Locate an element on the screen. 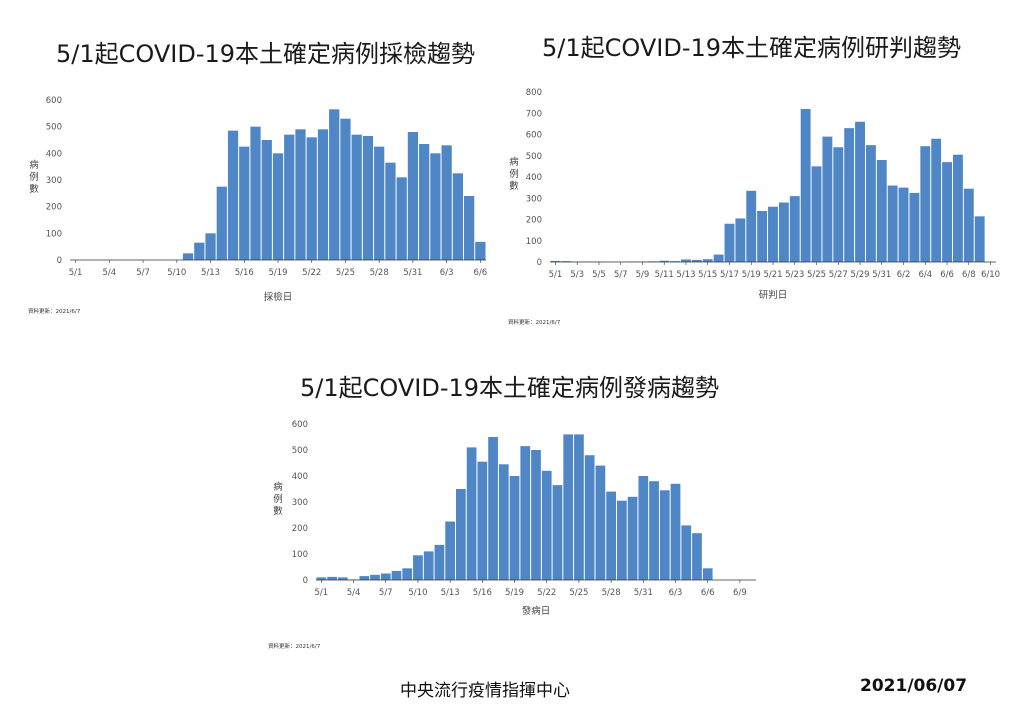 The height and width of the screenshot is (706, 1024). x-tick-label: 5/3 is located at coordinates (577, 275).